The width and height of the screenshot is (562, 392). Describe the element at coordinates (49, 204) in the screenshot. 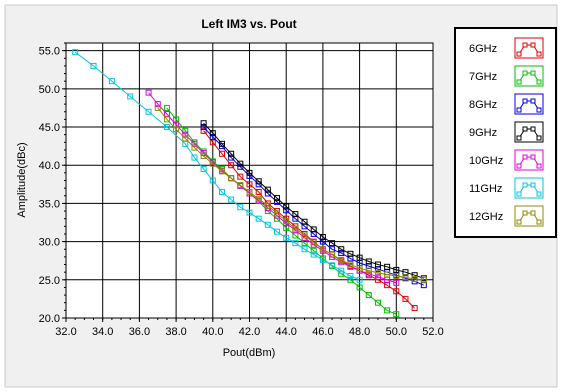

I see `y-tick-label: 35.0` at that location.